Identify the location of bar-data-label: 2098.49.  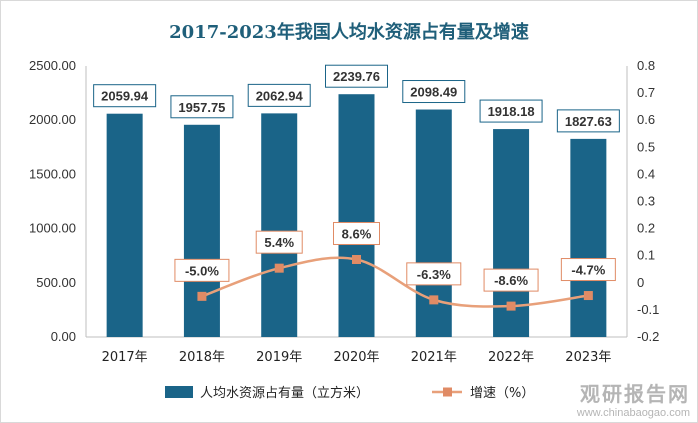
(433, 92).